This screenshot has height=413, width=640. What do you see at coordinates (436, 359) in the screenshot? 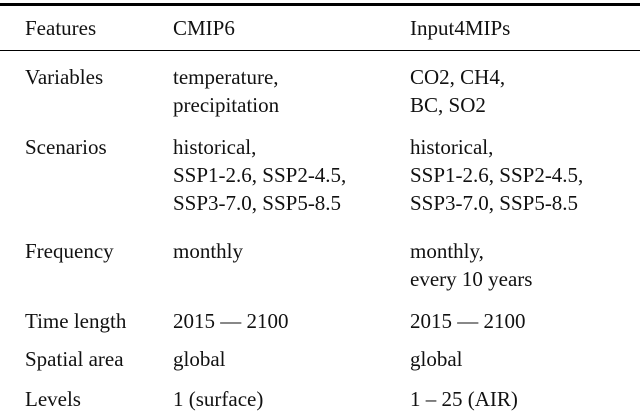
I see `cell-input4mips-spatial-area: global` at bounding box center [436, 359].